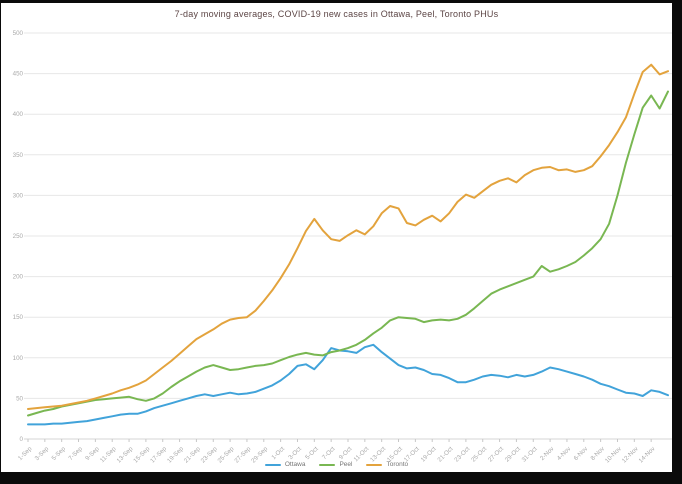  I want to click on legend-label-ottawa: Ottawa, so click(295, 464).